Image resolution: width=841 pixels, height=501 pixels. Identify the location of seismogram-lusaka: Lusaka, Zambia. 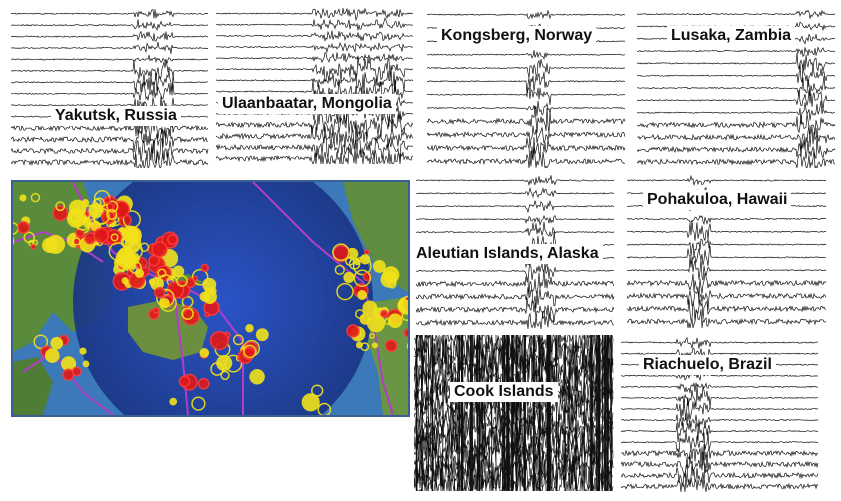
(736, 88).